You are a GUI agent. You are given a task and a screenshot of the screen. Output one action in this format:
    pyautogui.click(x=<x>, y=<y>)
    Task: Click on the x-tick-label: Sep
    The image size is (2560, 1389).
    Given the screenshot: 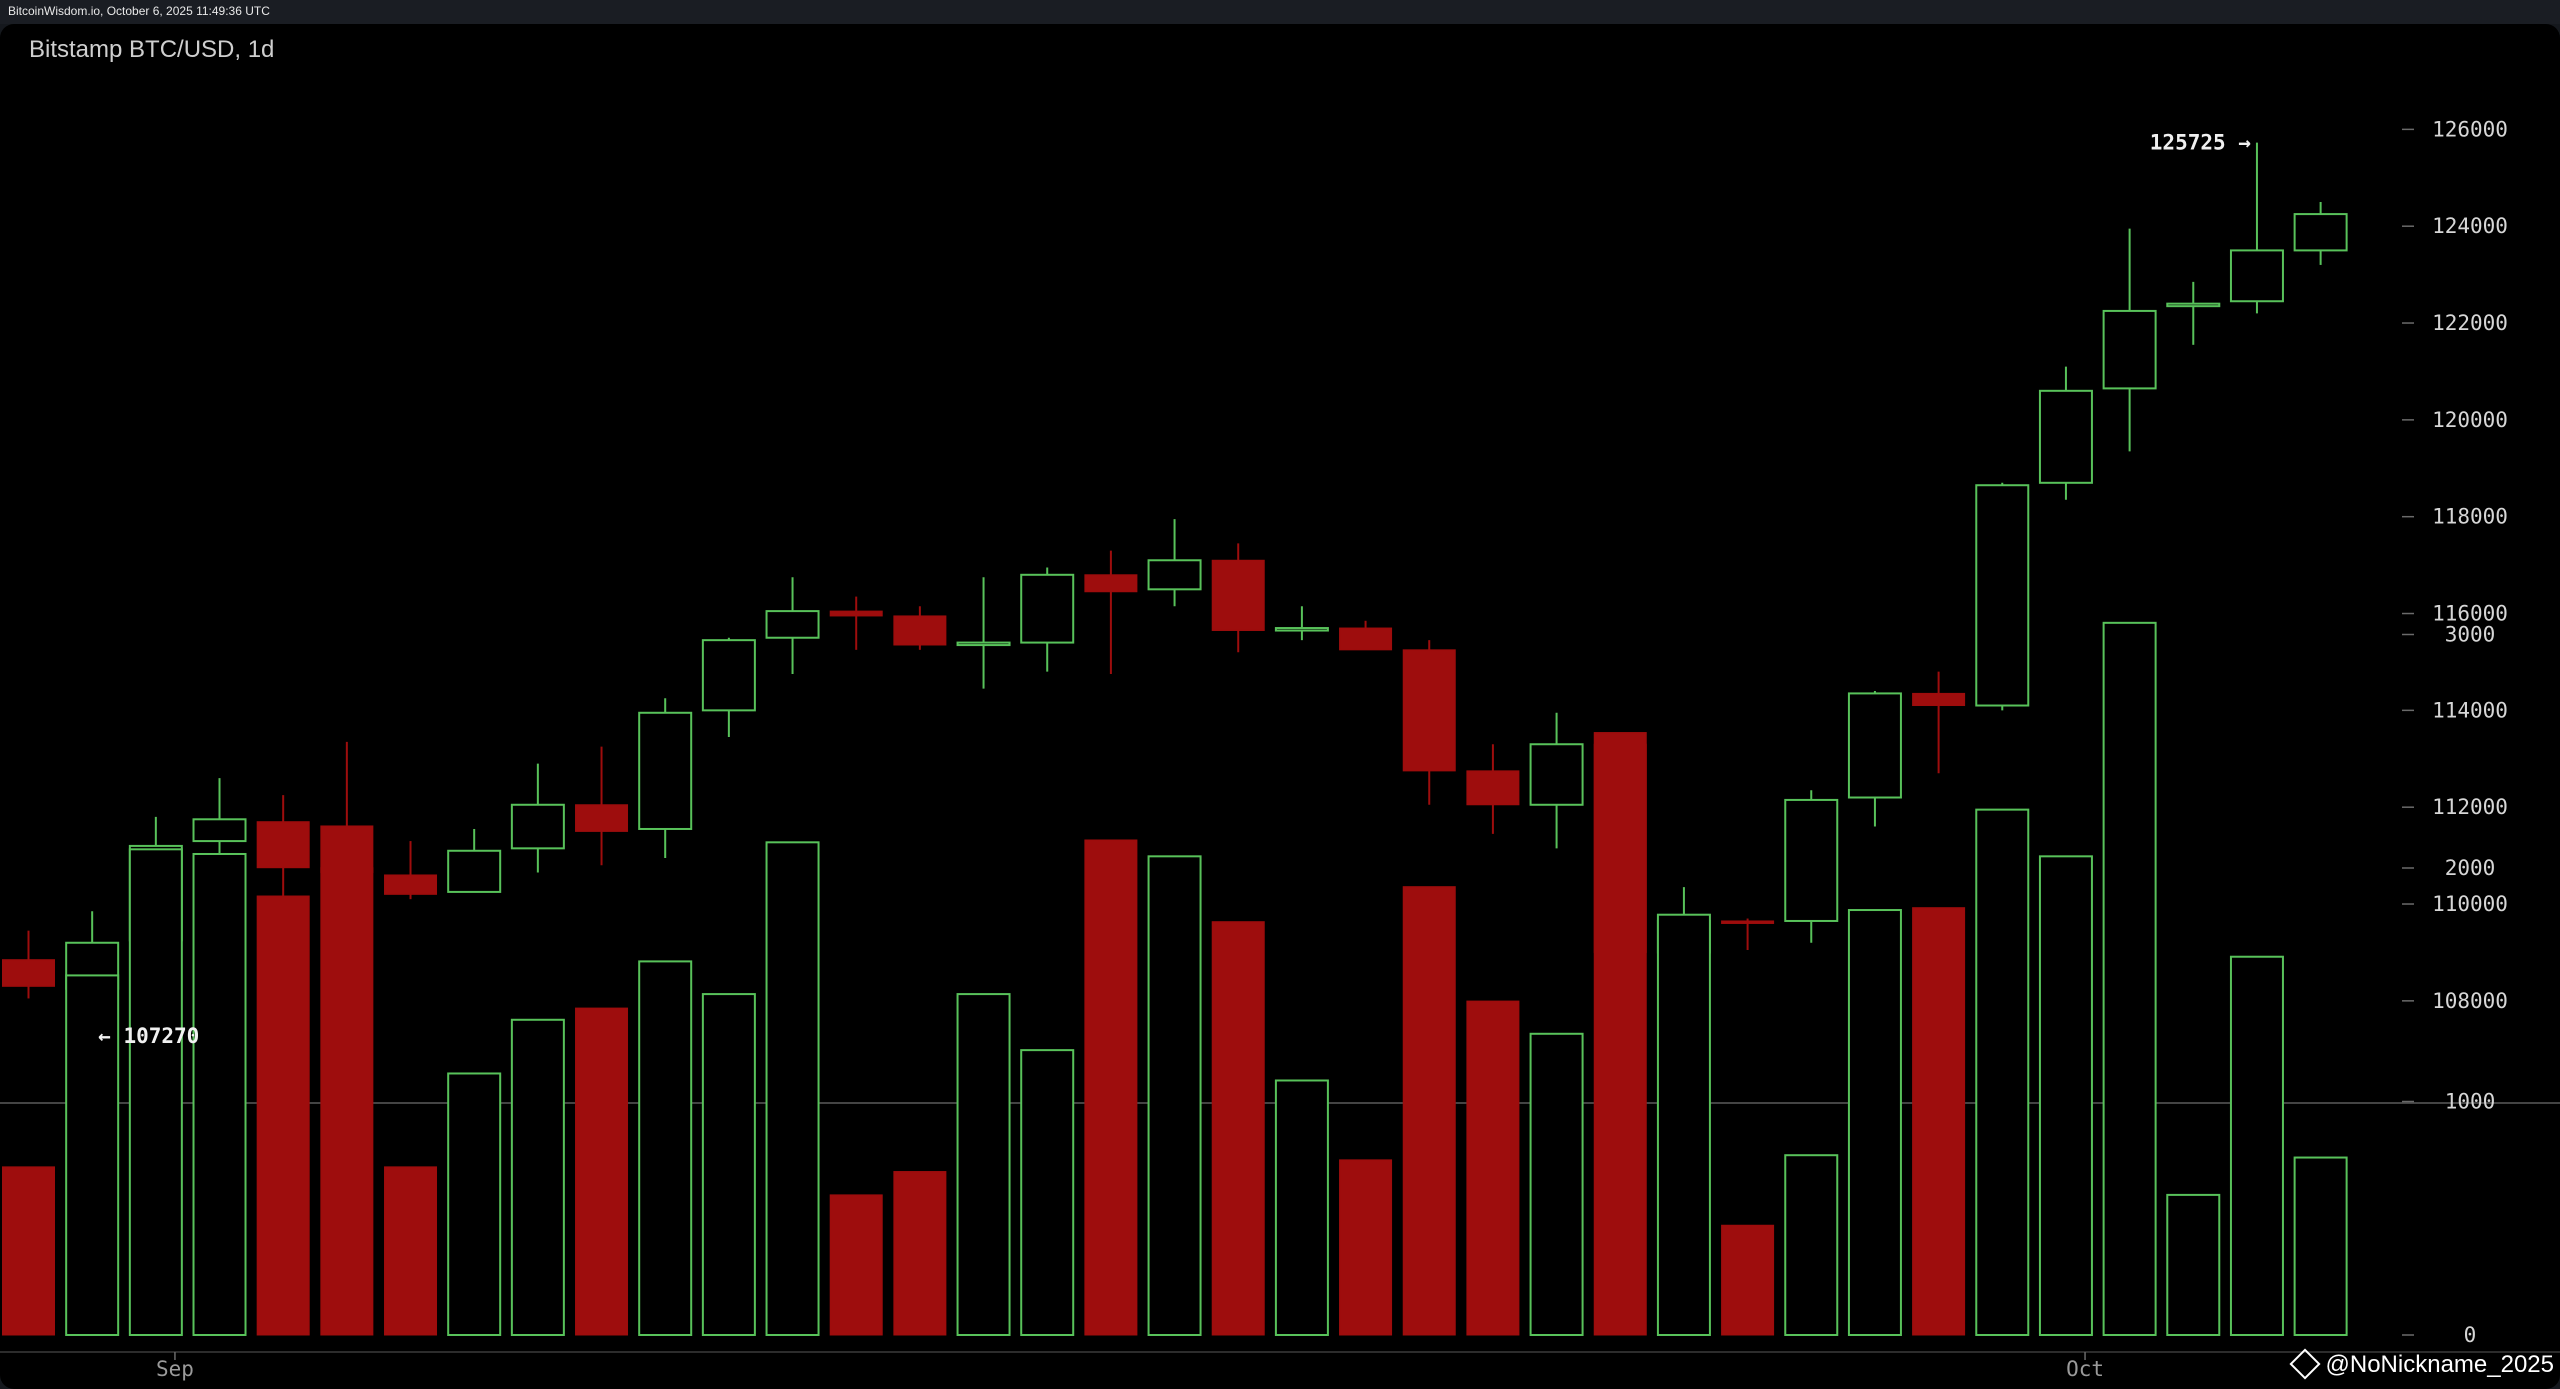 What is the action you would take?
    pyautogui.click(x=175, y=1369)
    